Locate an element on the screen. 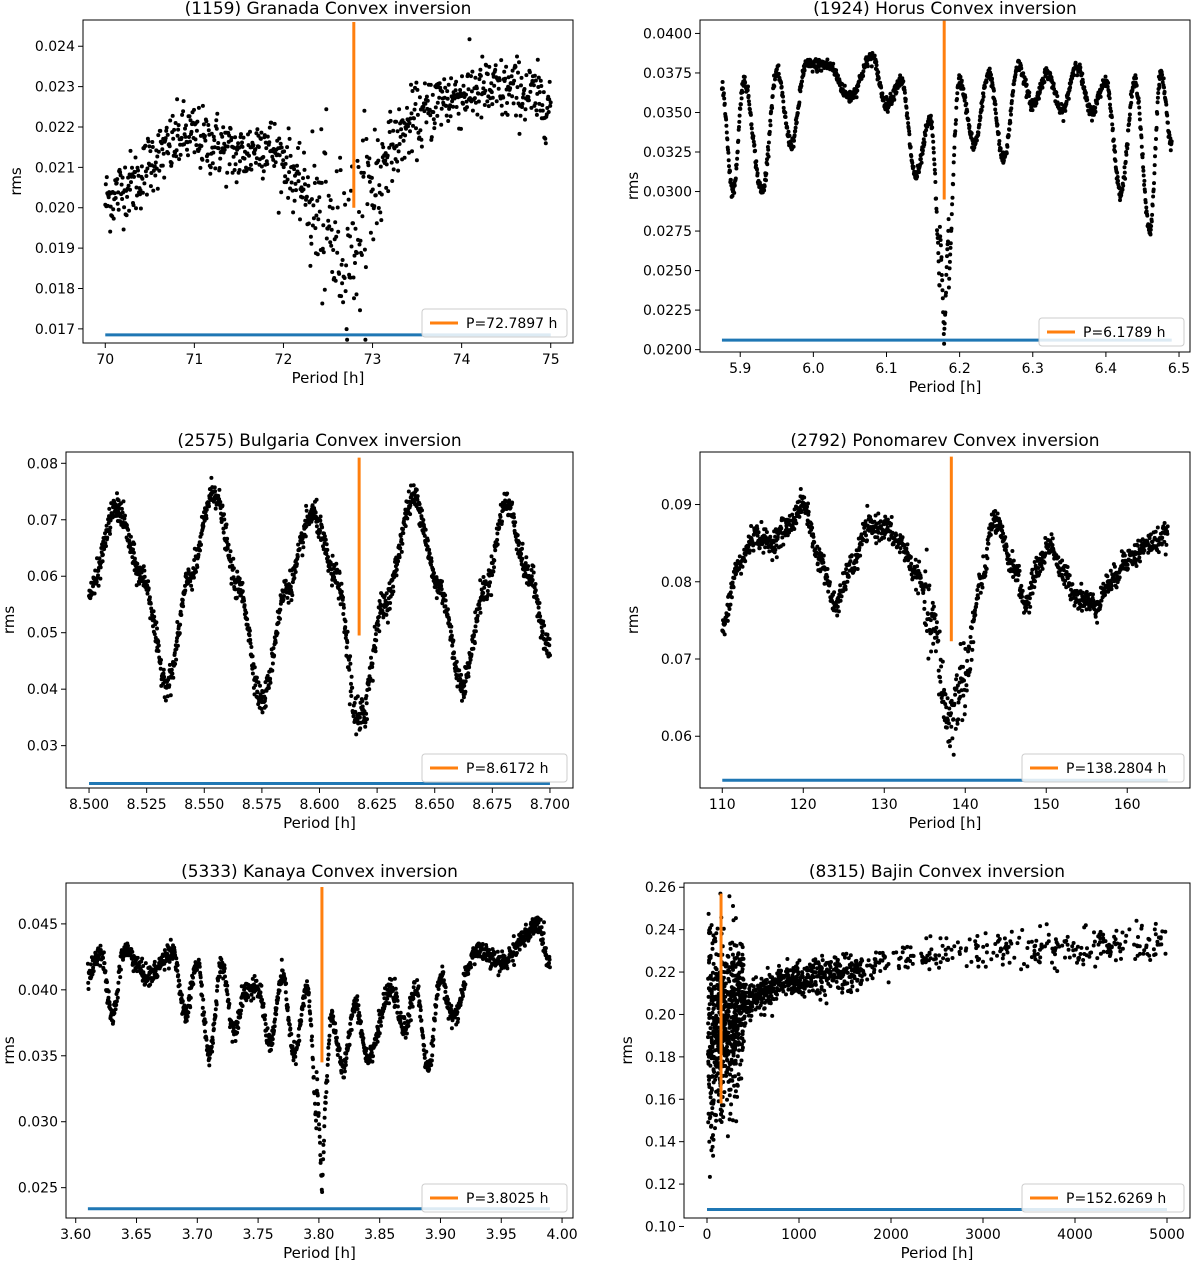  y-tick-label: 0.08 is located at coordinates (42, 464).